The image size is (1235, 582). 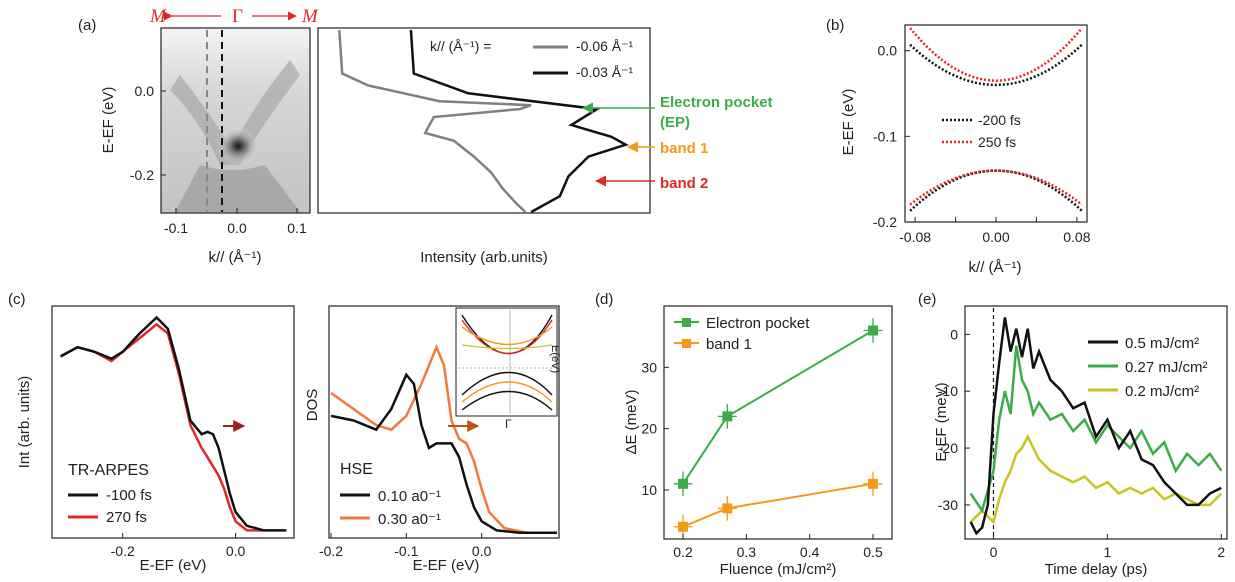 I want to click on b-axes: -0.08 0.00 0.08 0.0 -0.1 -0.2, so click(x=982, y=144).